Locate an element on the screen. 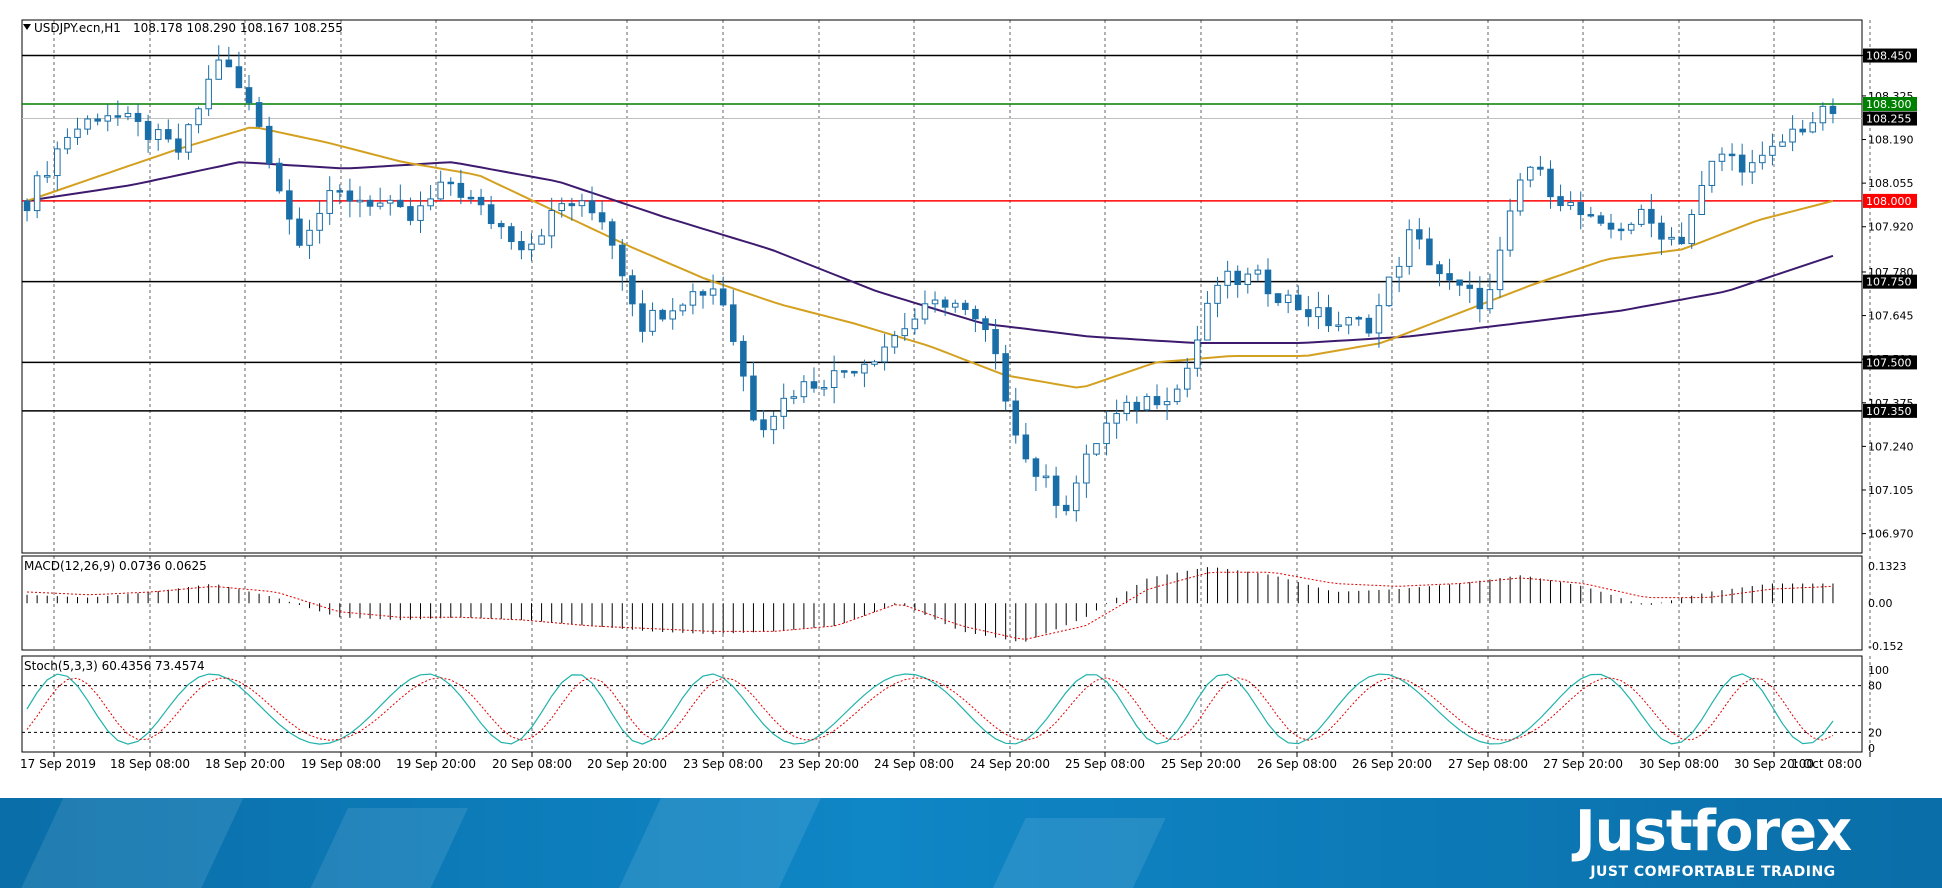  current-price-tag is located at coordinates (1890, 118).